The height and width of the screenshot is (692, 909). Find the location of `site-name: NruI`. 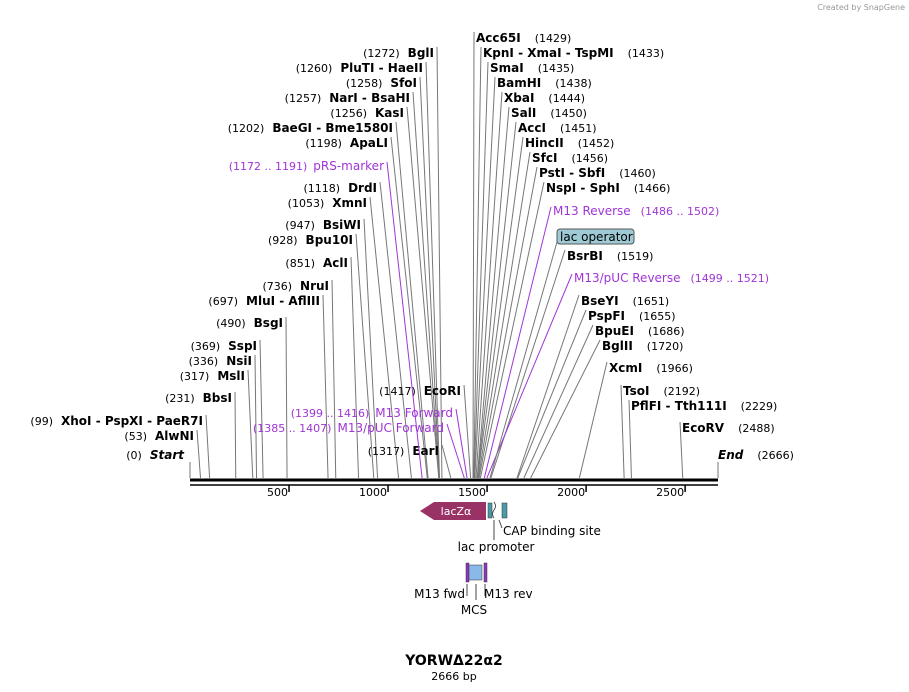

site-name: NruI is located at coordinates (314, 286).